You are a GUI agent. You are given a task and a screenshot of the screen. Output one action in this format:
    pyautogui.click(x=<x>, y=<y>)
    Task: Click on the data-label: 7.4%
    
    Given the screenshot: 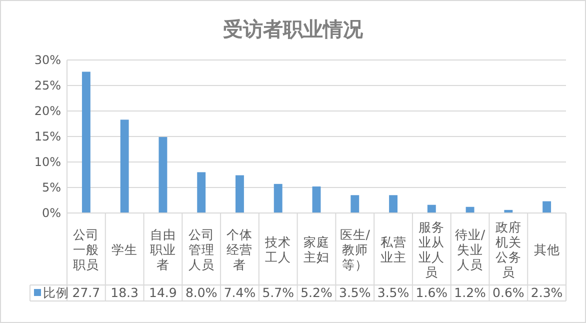 What is the action you would take?
    pyautogui.click(x=240, y=292)
    